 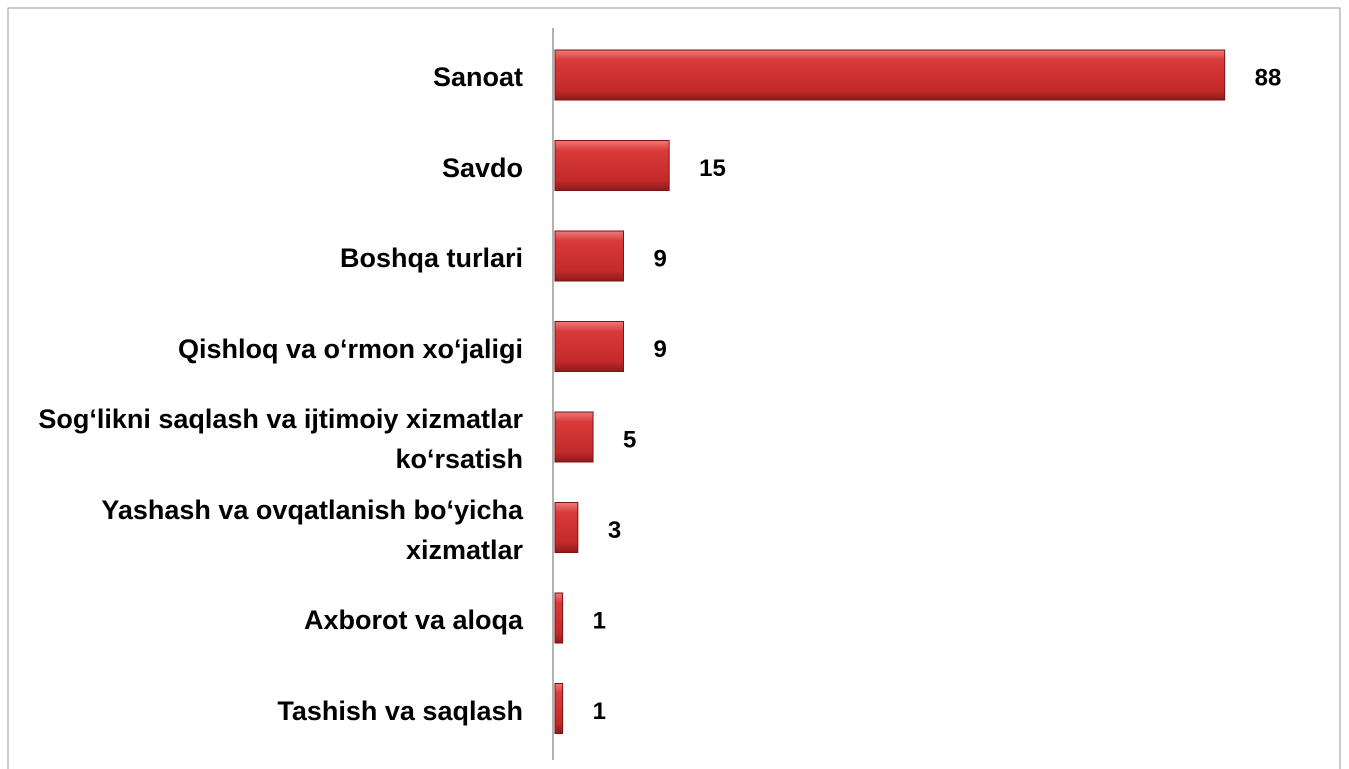 What do you see at coordinates (350, 348) in the screenshot?
I see `category-label: Qishloq va o‘rmon xo‘jaligi` at bounding box center [350, 348].